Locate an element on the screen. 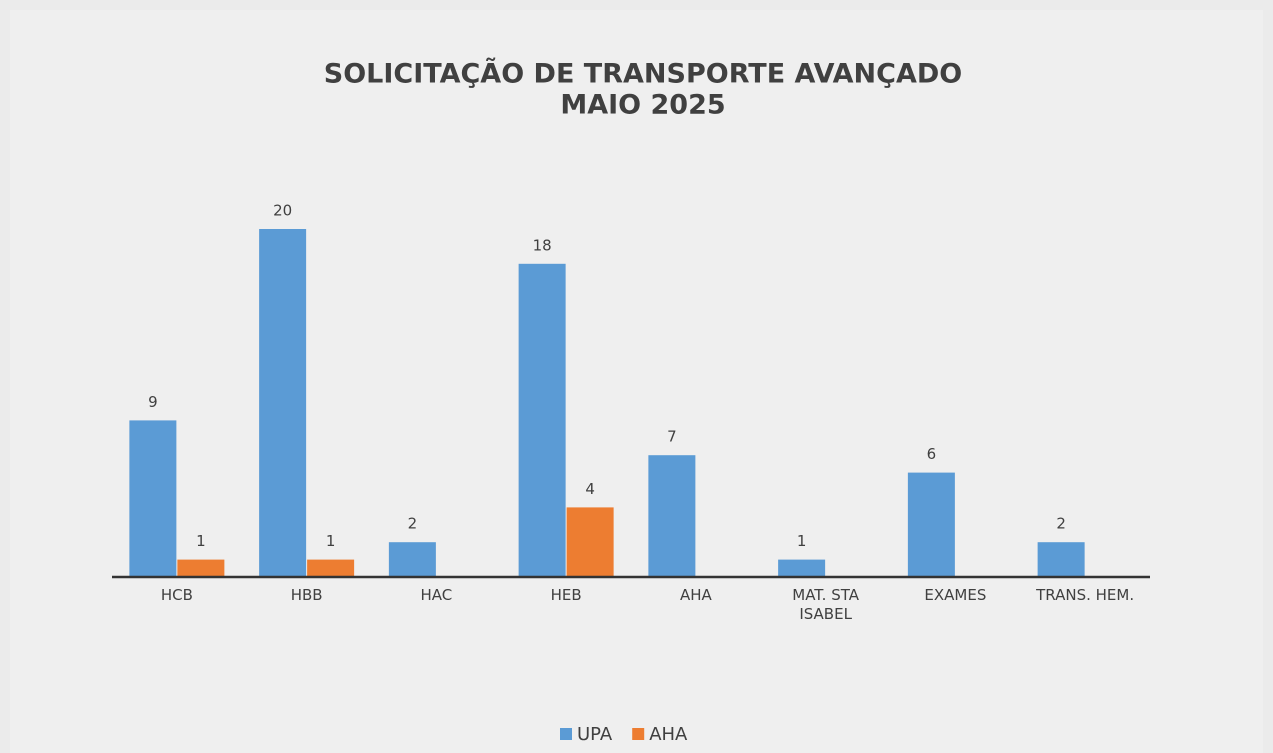 Image resolution: width=1273 pixels, height=753 pixels. x-tick-label: AHA is located at coordinates (695, 595).